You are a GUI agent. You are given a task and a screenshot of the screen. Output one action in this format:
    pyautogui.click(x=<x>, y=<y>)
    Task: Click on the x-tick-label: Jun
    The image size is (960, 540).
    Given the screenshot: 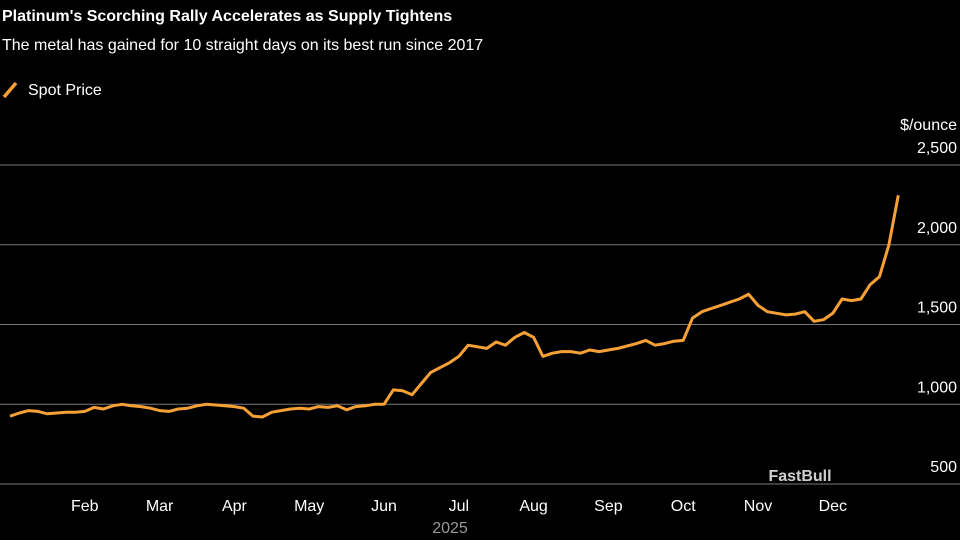 What is the action you would take?
    pyautogui.click(x=384, y=506)
    